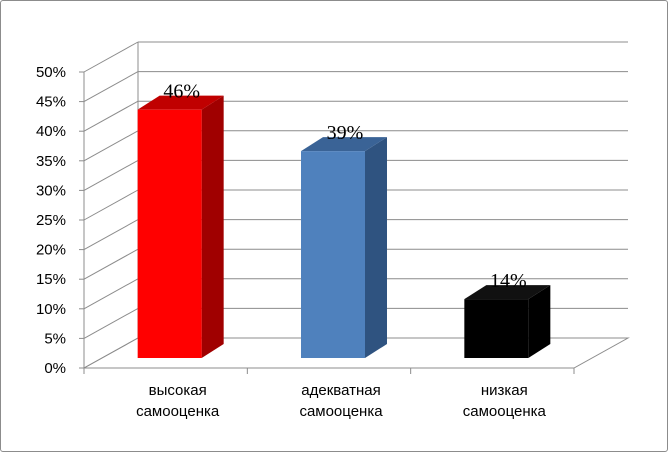 This screenshot has height=452, width=668. Describe the element at coordinates (51, 190) in the screenshot. I see `y-tick-label: 30%` at that location.